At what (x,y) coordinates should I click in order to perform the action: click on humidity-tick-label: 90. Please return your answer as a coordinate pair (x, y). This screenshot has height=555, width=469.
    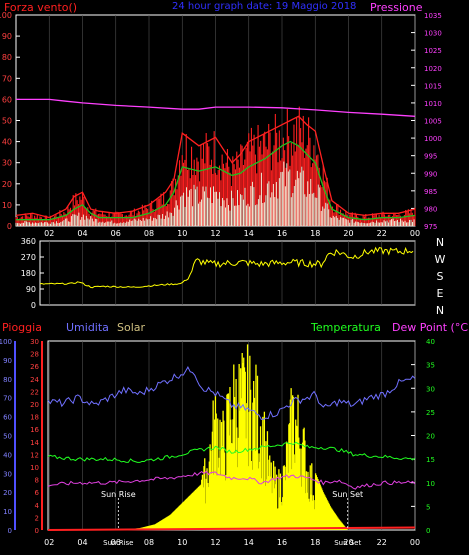
    Looking at the image, I should click on (7, 361).